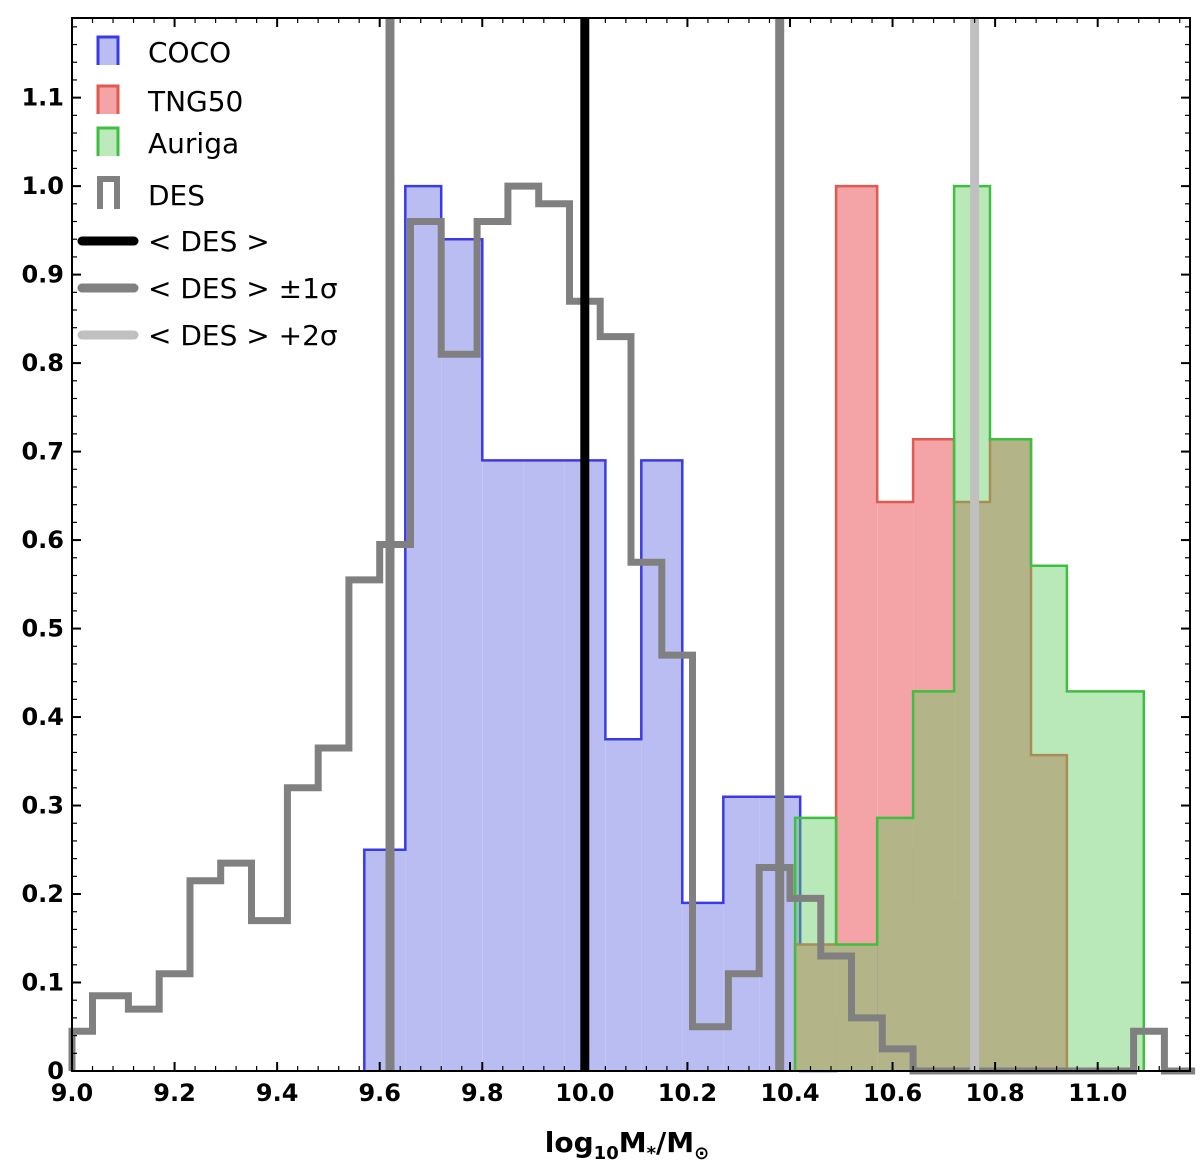  I want to click on x-tick-label: 9.6, so click(379, 1093).